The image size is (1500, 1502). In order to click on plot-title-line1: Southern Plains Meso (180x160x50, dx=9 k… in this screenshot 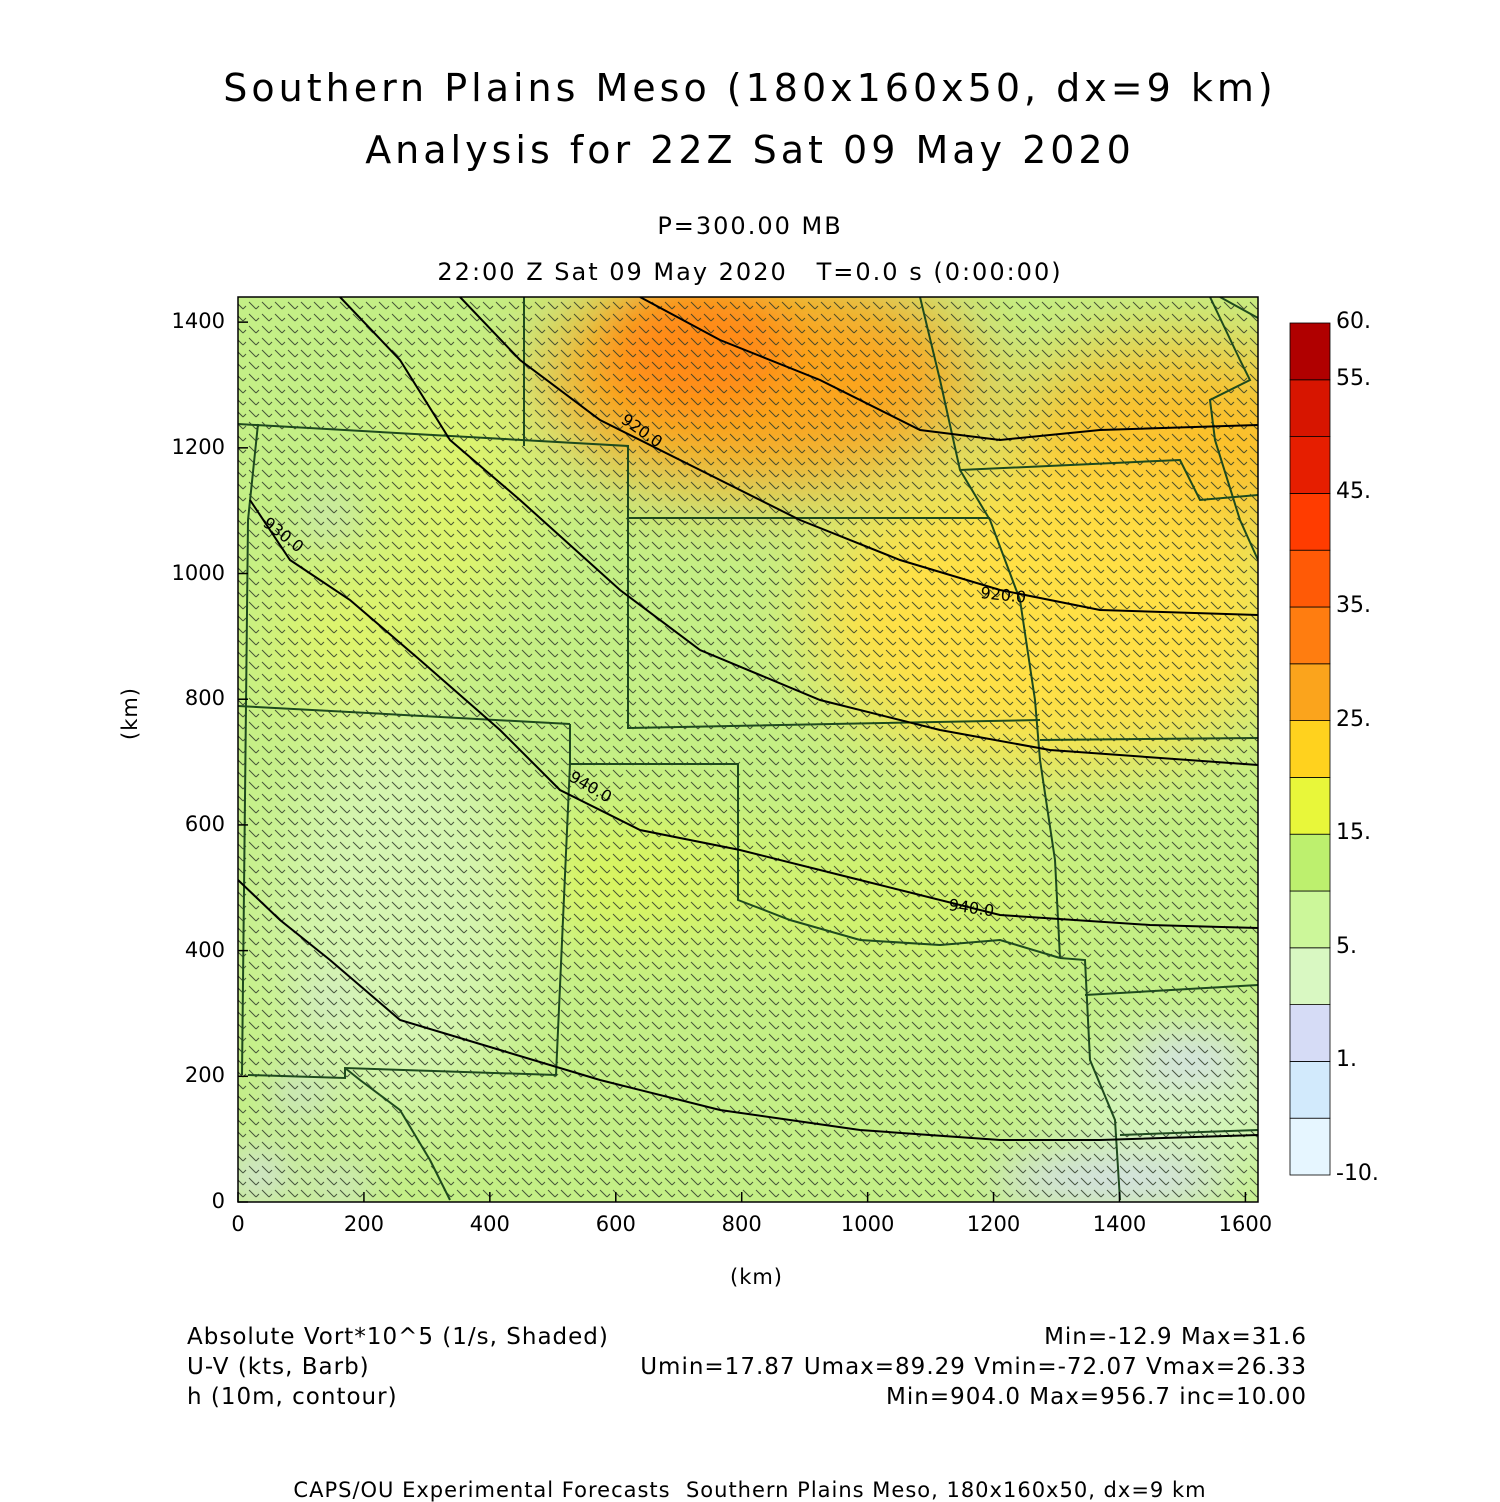, I will do `click(750, 88)`.